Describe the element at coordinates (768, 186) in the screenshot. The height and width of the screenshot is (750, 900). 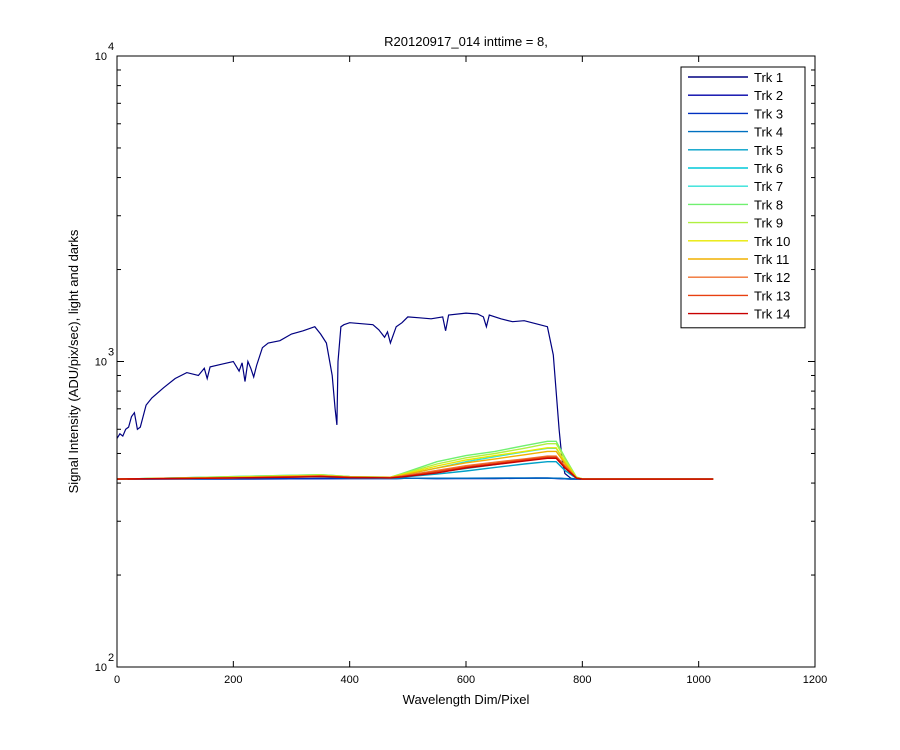
I see `legend-label-trk-7: Trk 7` at that location.